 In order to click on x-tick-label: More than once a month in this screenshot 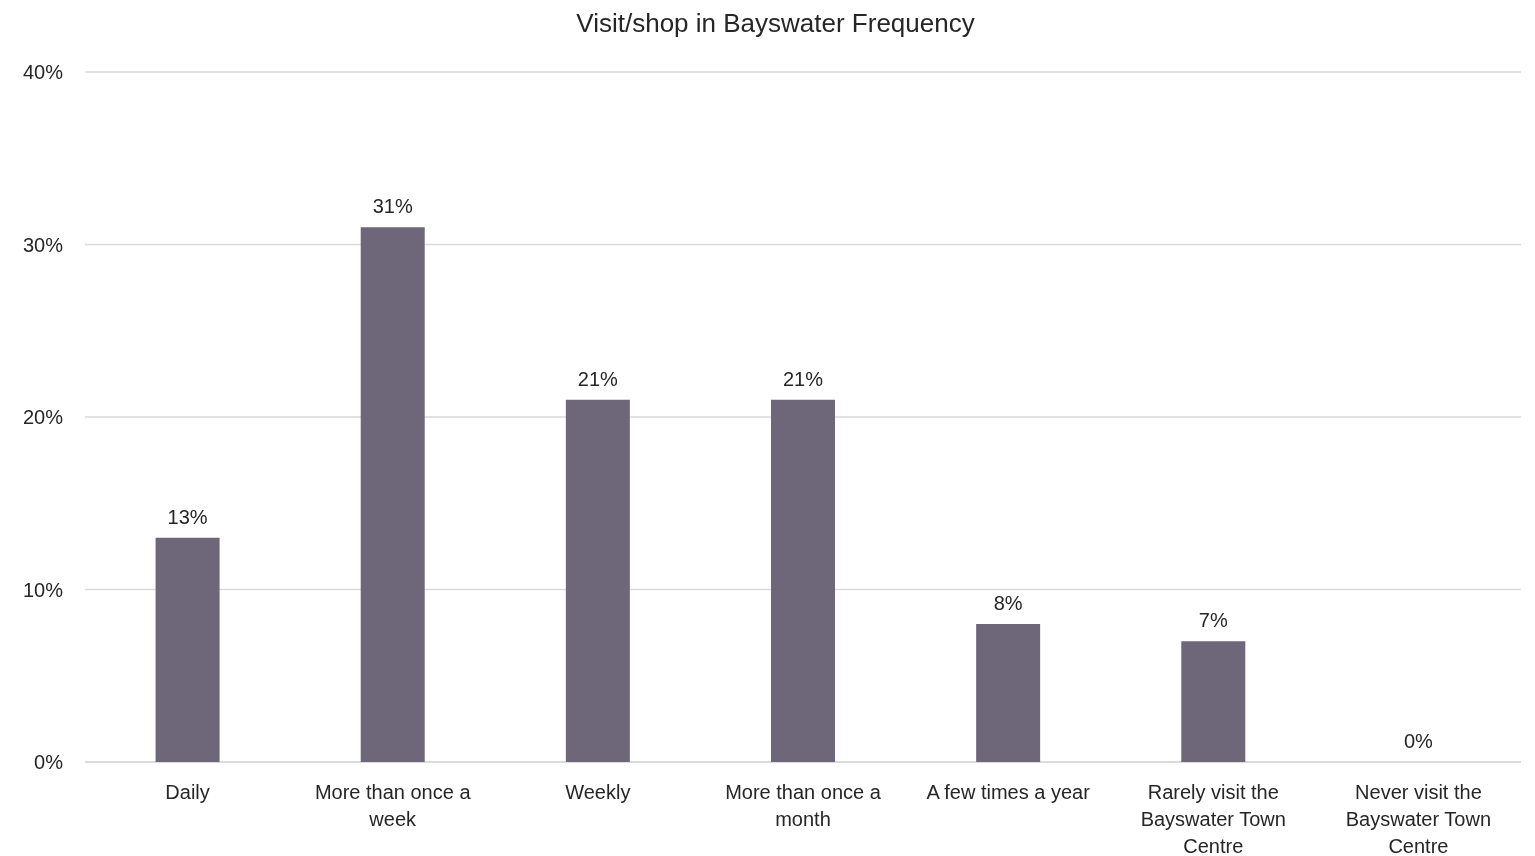, I will do `click(803, 805)`.